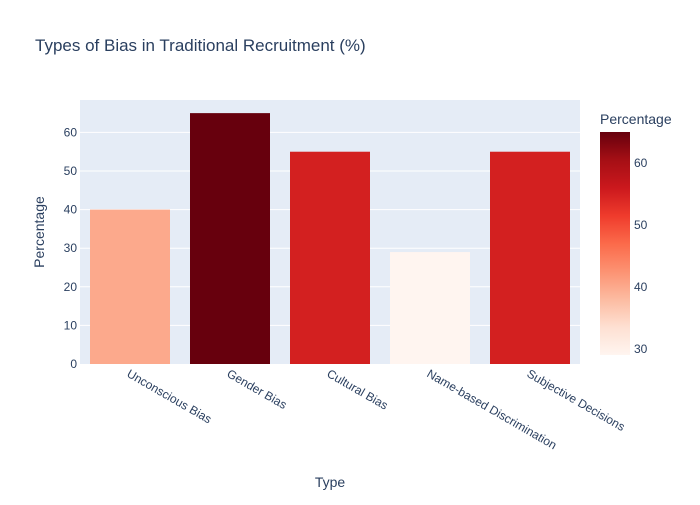 The width and height of the screenshot is (700, 505). I want to click on x-axis-title: Type, so click(330, 482).